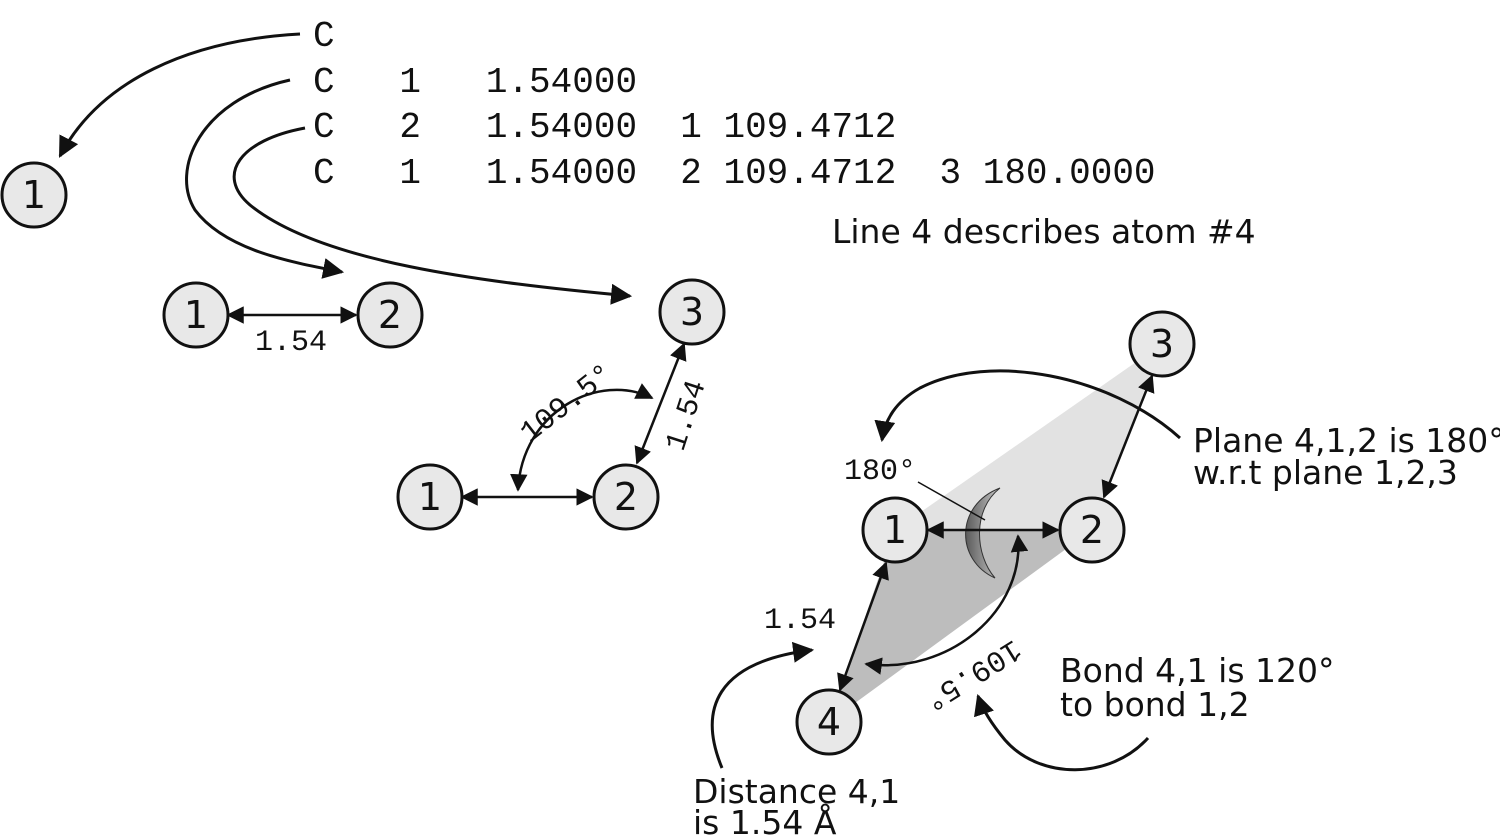  I want to click on angle-4-1-2-arc, so click(946, 604).